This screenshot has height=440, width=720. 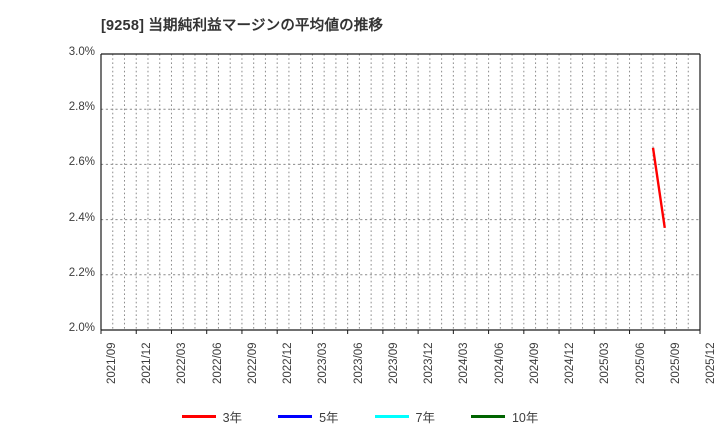 What do you see at coordinates (570, 363) in the screenshot?
I see `x-axis-tick-label: 2024/12` at bounding box center [570, 363].